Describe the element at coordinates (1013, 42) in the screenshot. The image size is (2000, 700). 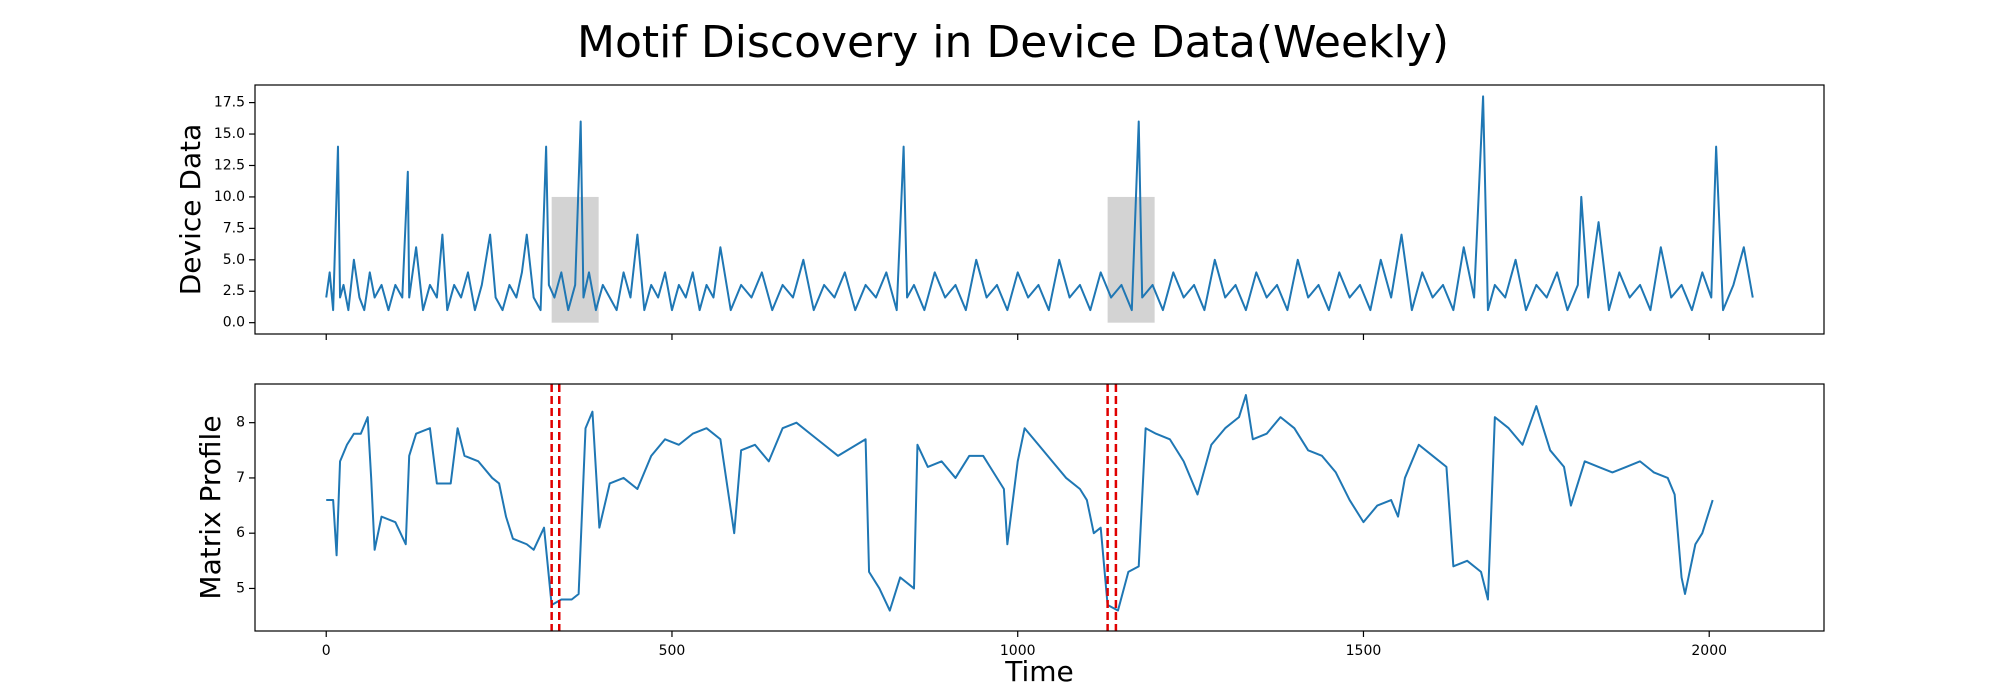
I see `chart-title: Motif Discovery in Device Data(Weekly)` at that location.